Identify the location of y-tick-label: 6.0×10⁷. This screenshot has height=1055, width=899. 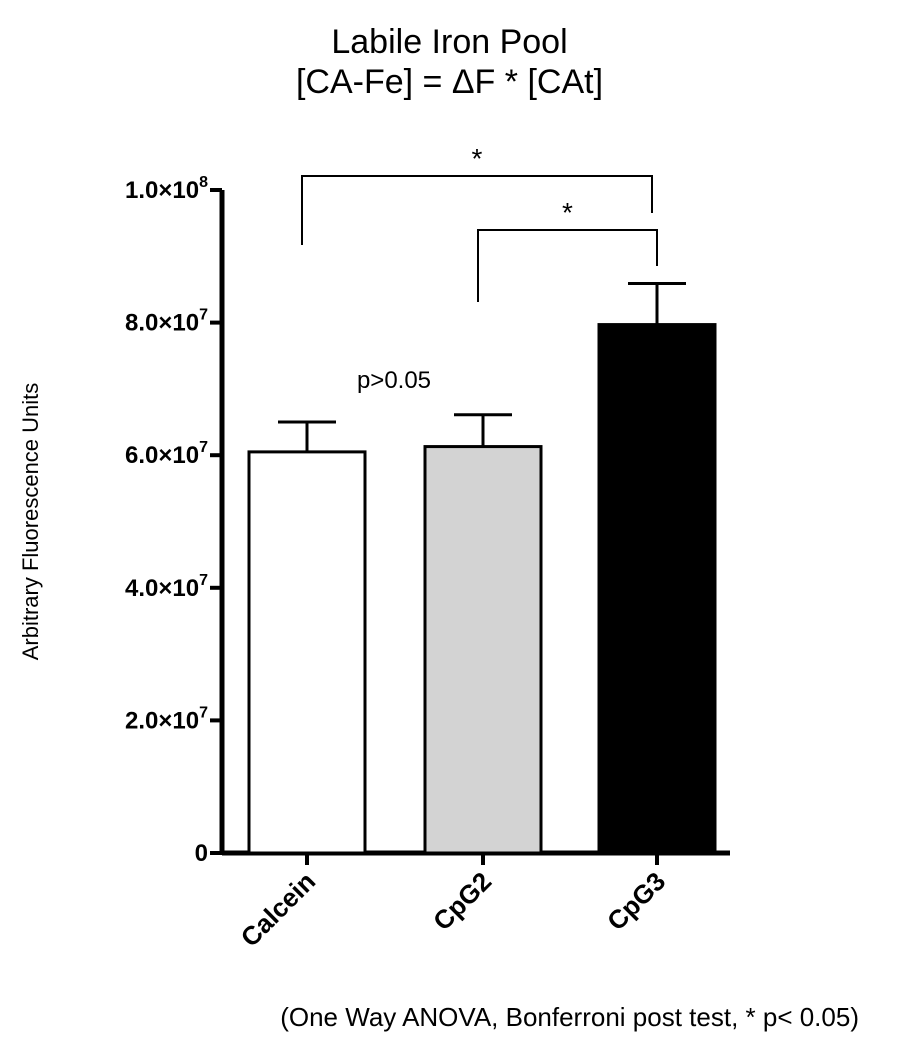
(166, 454).